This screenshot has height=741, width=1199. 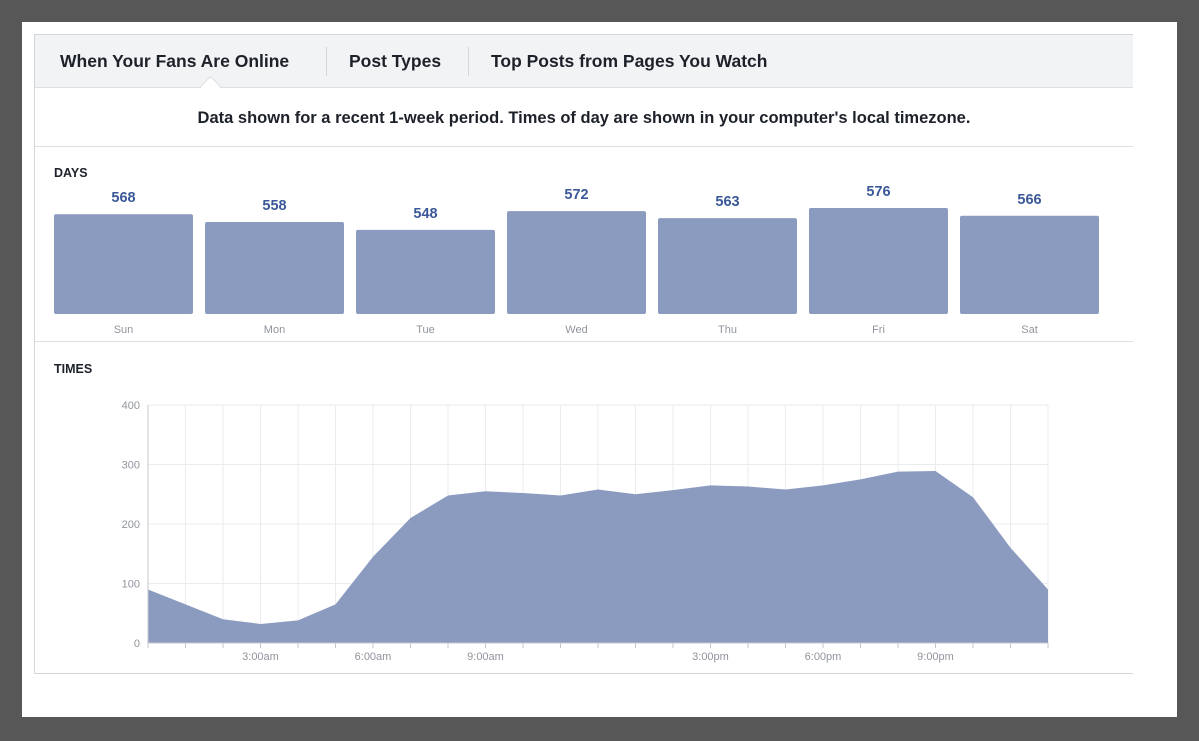 I want to click on y-tick-label: 100, so click(x=131, y=585).